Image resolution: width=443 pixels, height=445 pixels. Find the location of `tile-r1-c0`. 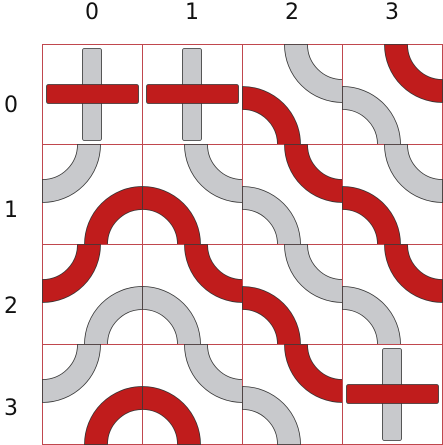

tile-r1-c0 is located at coordinates (92, 194).